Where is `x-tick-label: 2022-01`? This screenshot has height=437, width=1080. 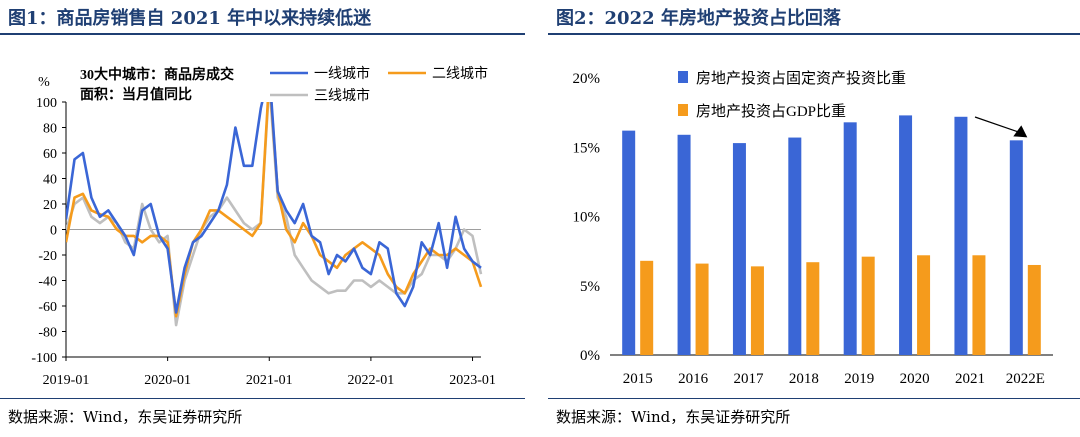 x-tick-label: 2022-01 is located at coordinates (371, 380).